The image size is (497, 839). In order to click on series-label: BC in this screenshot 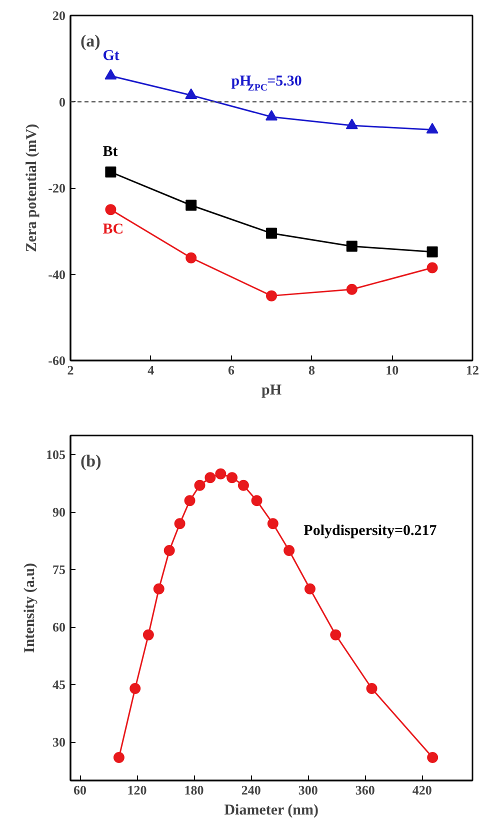, I will do `click(113, 230)`.